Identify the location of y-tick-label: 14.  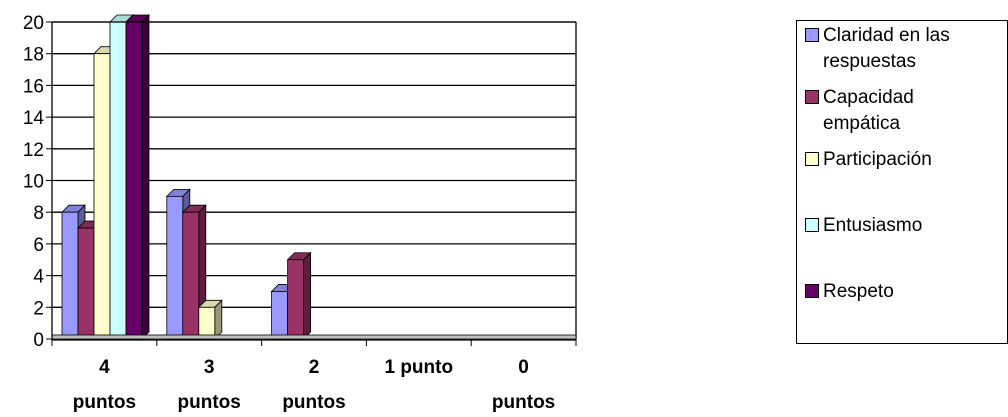
(34, 118).